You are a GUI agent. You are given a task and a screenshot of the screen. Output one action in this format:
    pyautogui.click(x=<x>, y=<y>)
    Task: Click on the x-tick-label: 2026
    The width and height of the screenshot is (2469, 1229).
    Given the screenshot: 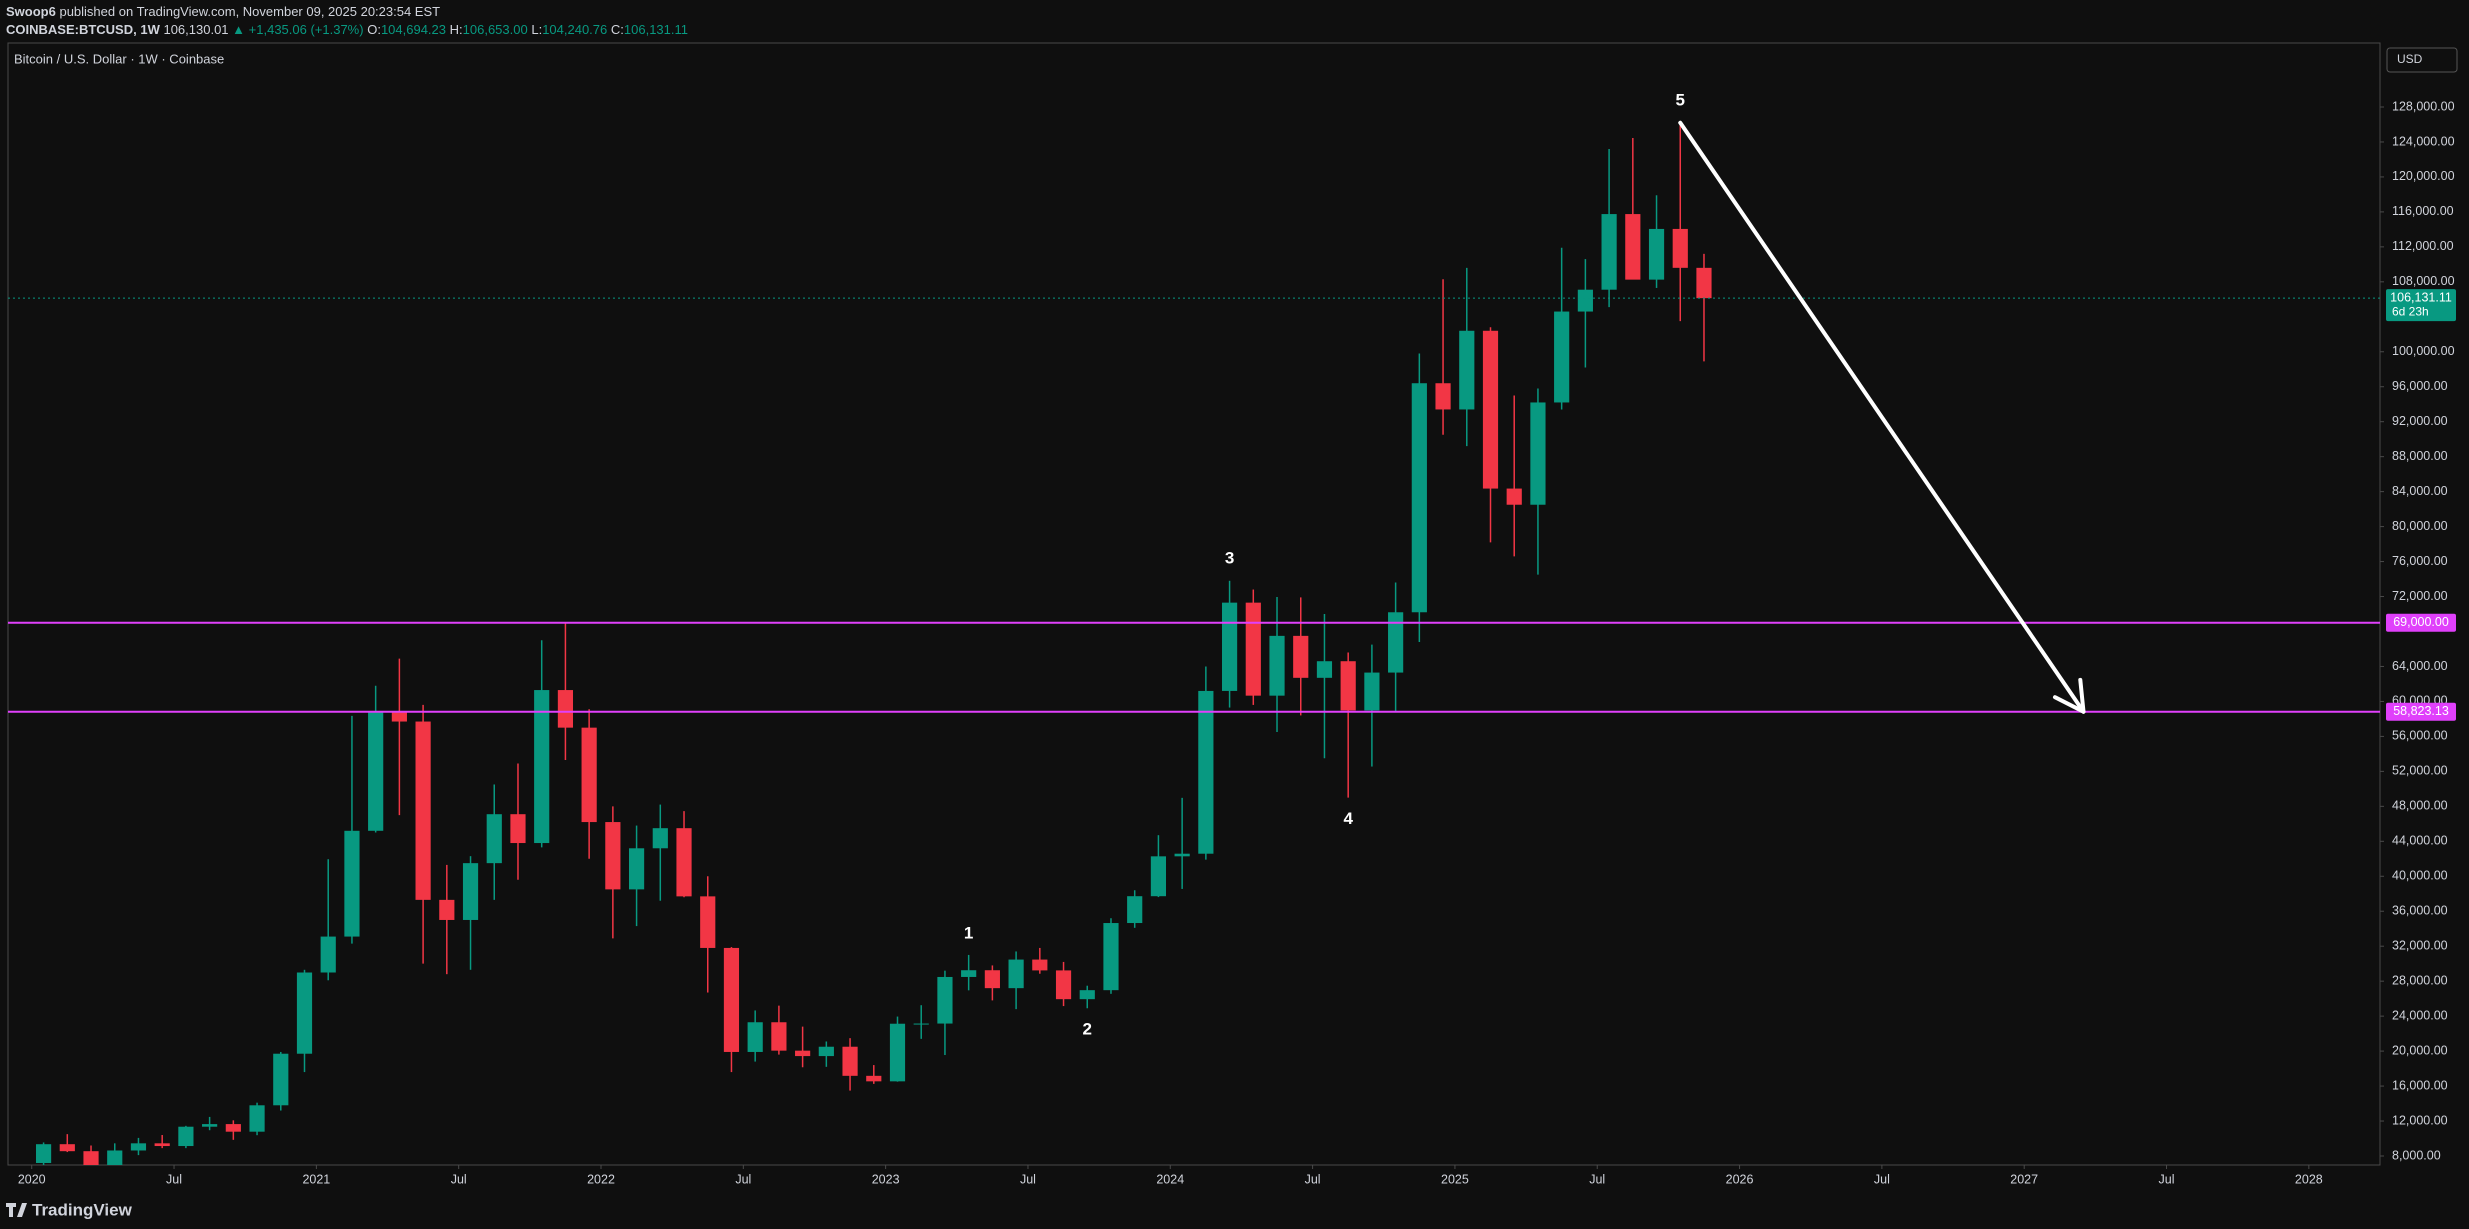 What is the action you would take?
    pyautogui.click(x=1740, y=1179)
    